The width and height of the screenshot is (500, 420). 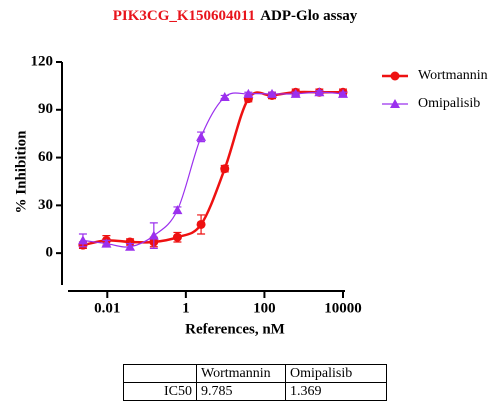 I want to click on table-header: Omipalisib, so click(x=336, y=373).